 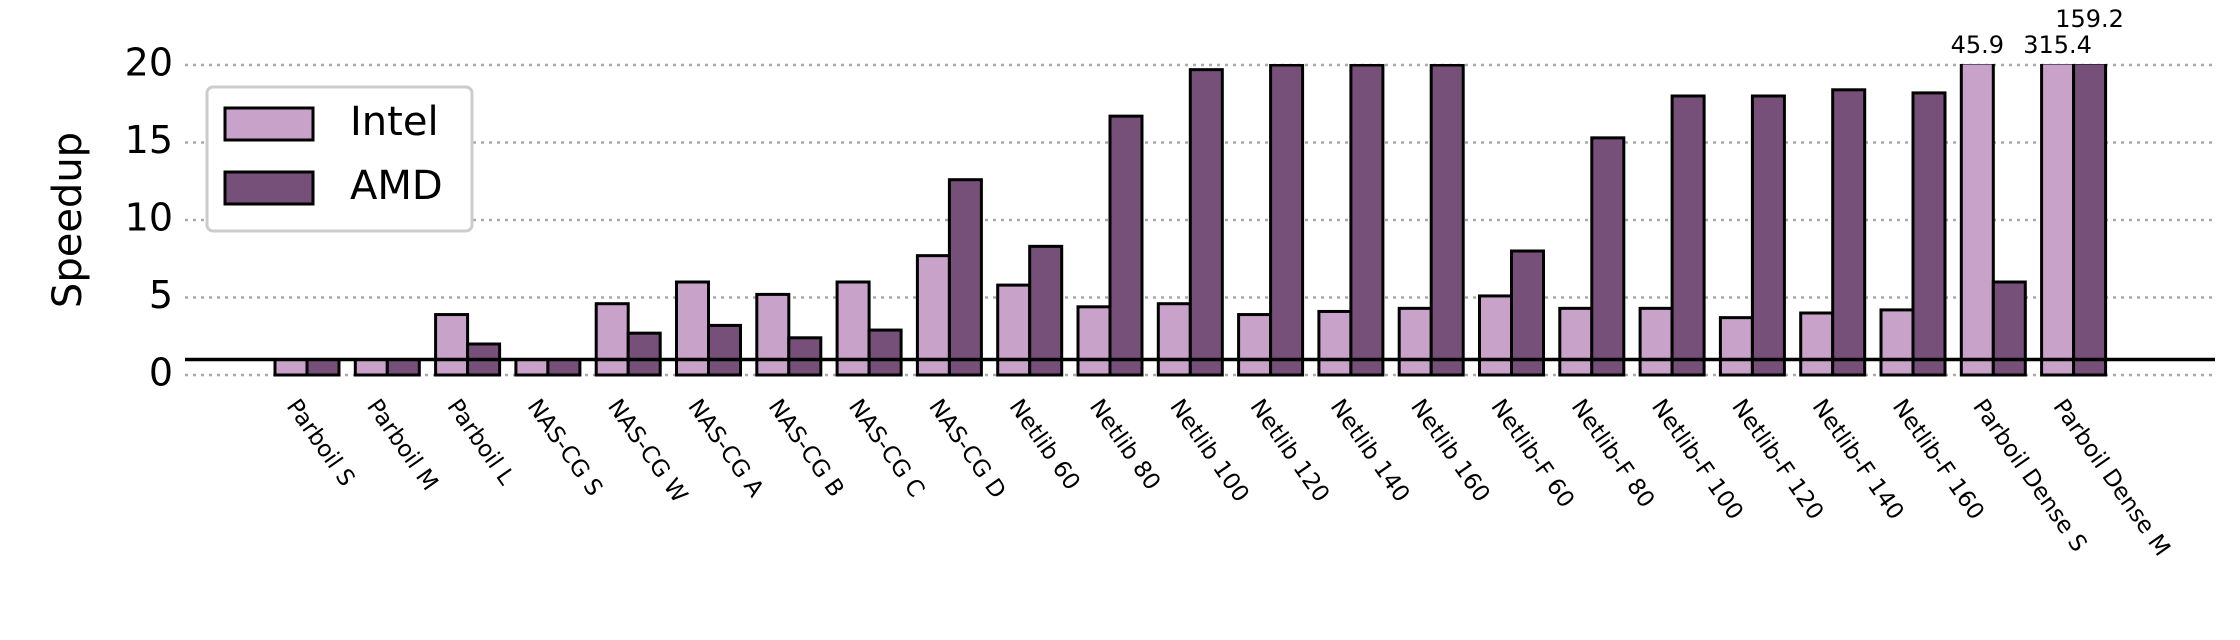 What do you see at coordinates (647, 451) in the screenshot?
I see `x-tick-label: NAS-CG W` at bounding box center [647, 451].